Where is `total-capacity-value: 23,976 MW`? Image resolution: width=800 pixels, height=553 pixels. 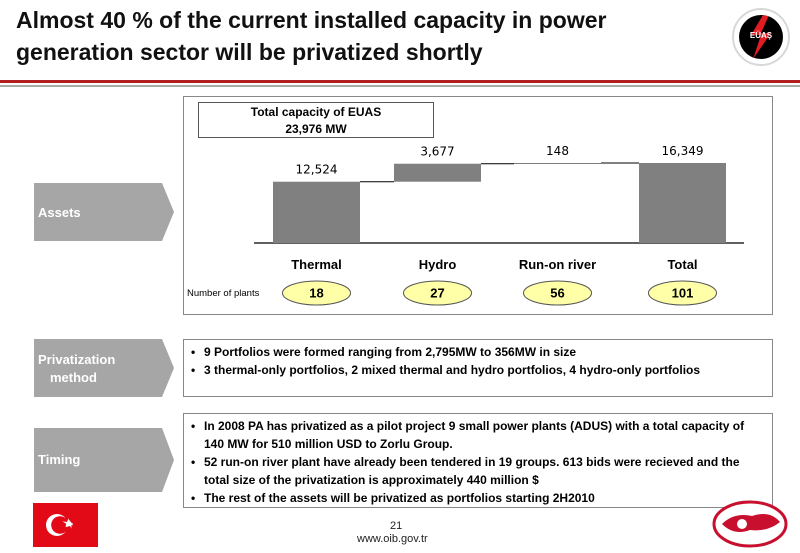 total-capacity-value: 23,976 MW is located at coordinates (316, 129).